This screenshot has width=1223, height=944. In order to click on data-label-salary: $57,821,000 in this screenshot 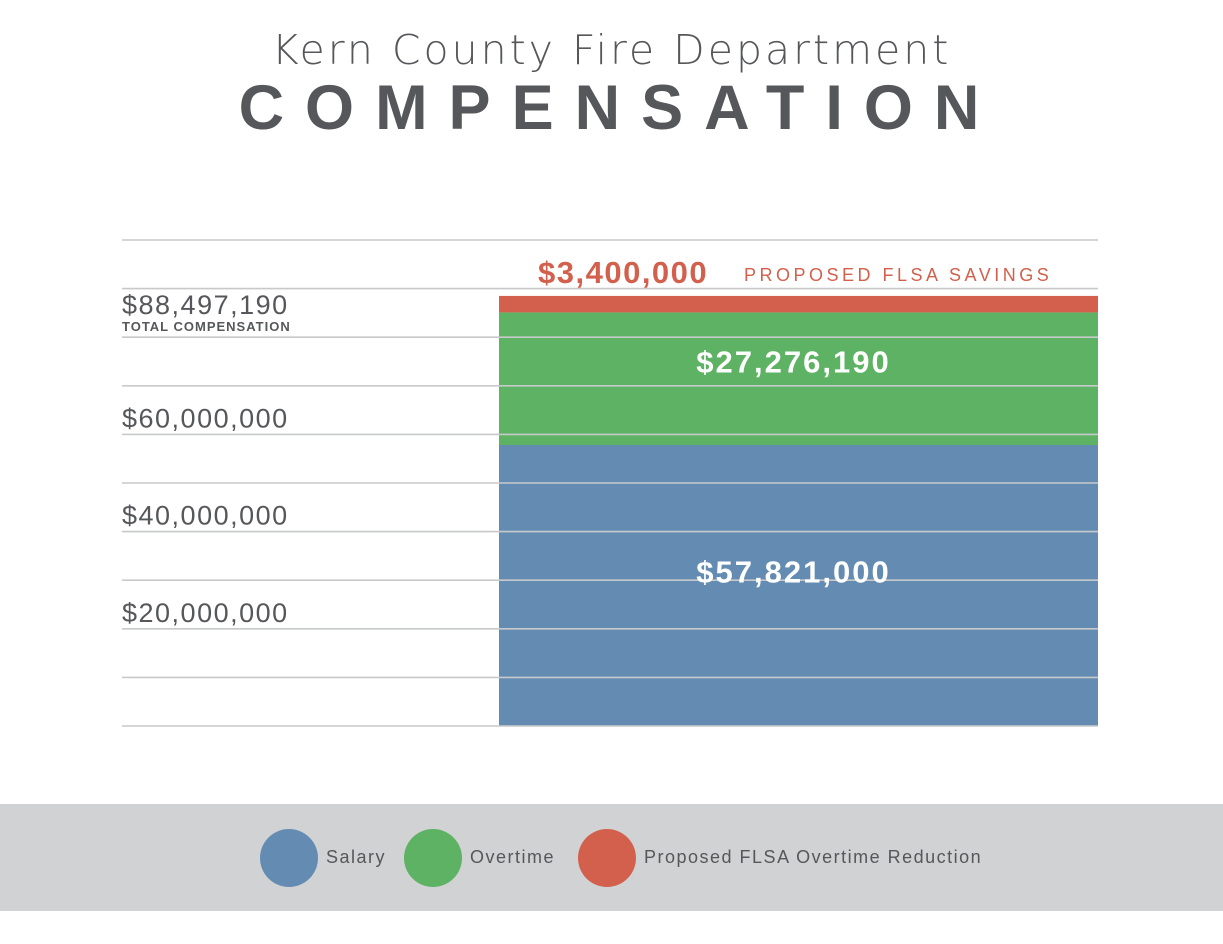, I will do `click(793, 571)`.